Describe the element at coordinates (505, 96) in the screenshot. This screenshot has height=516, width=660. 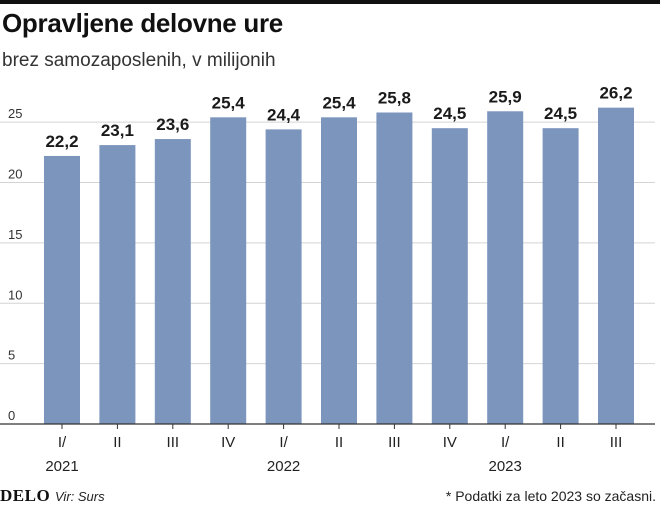
I see `bar-value-label: 25,9` at that location.